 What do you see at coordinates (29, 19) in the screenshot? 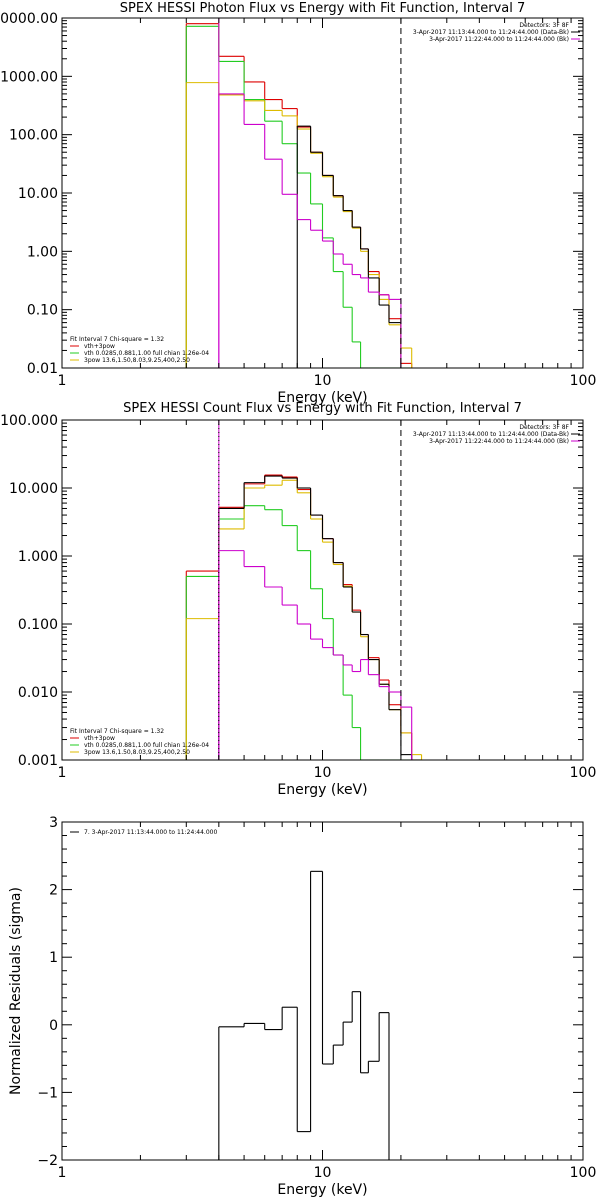
I see `y-tick-label: 10000.00` at bounding box center [29, 19].